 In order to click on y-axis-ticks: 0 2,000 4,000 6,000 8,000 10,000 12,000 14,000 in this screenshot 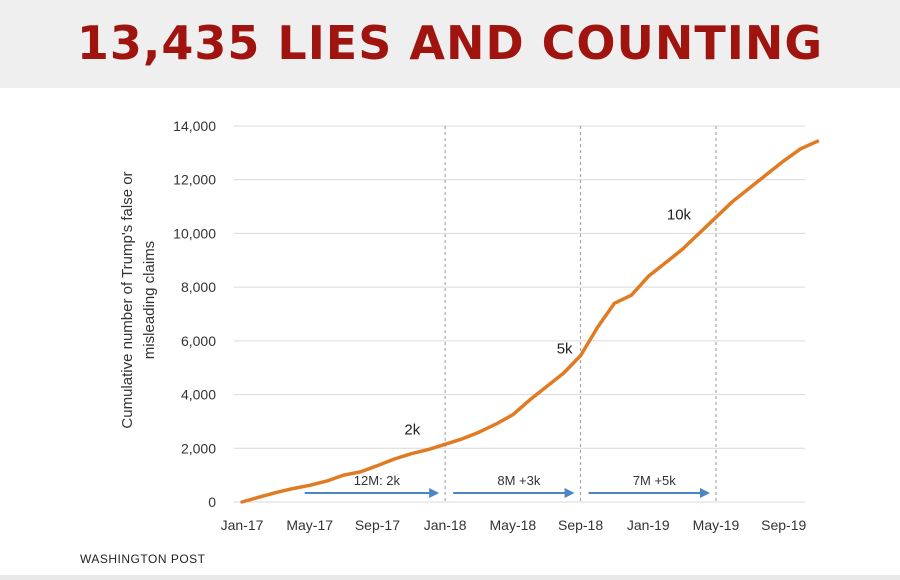, I will do `click(194, 314)`.